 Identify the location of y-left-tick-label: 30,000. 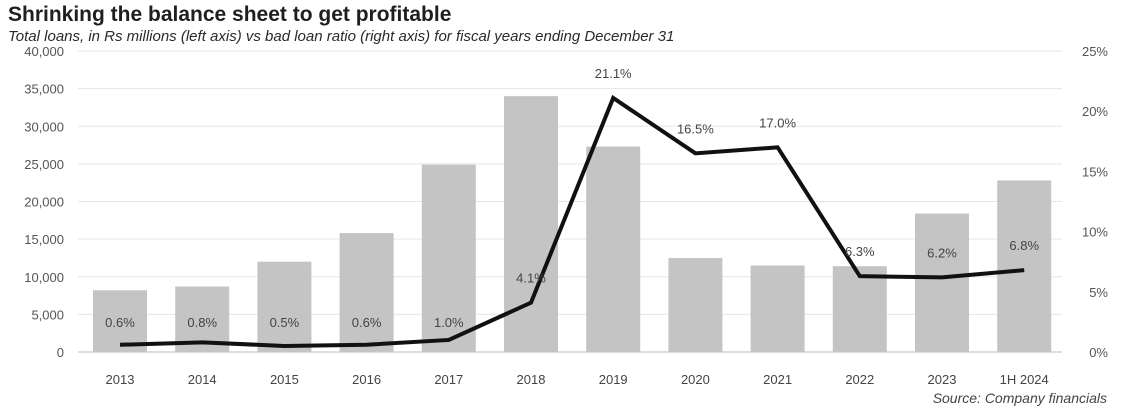
(44, 126).